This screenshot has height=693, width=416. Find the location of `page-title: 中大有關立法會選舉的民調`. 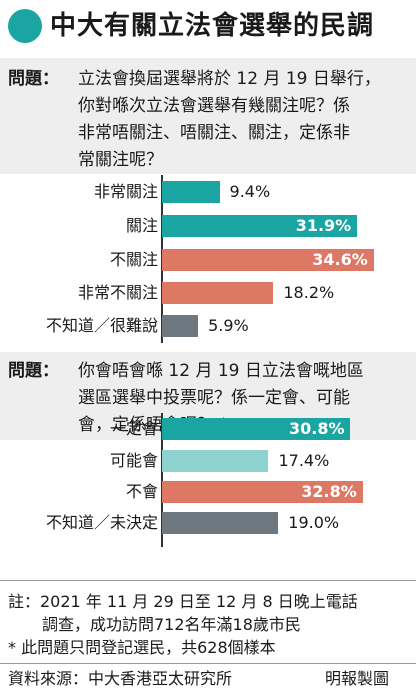

page-title: 中大有關立法會選舉的民調 is located at coordinates (212, 26).